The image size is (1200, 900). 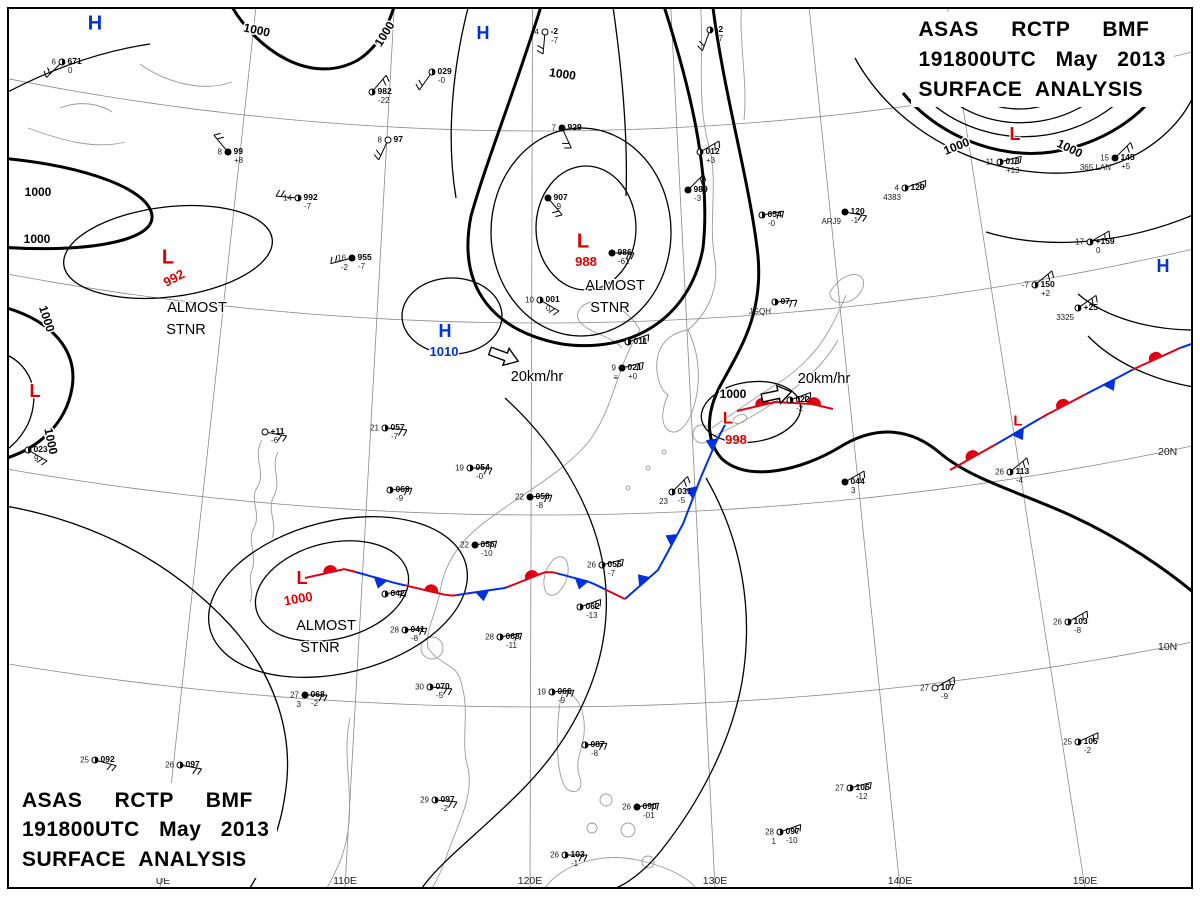 I want to click on warm-front-line, so click(x=785, y=406).